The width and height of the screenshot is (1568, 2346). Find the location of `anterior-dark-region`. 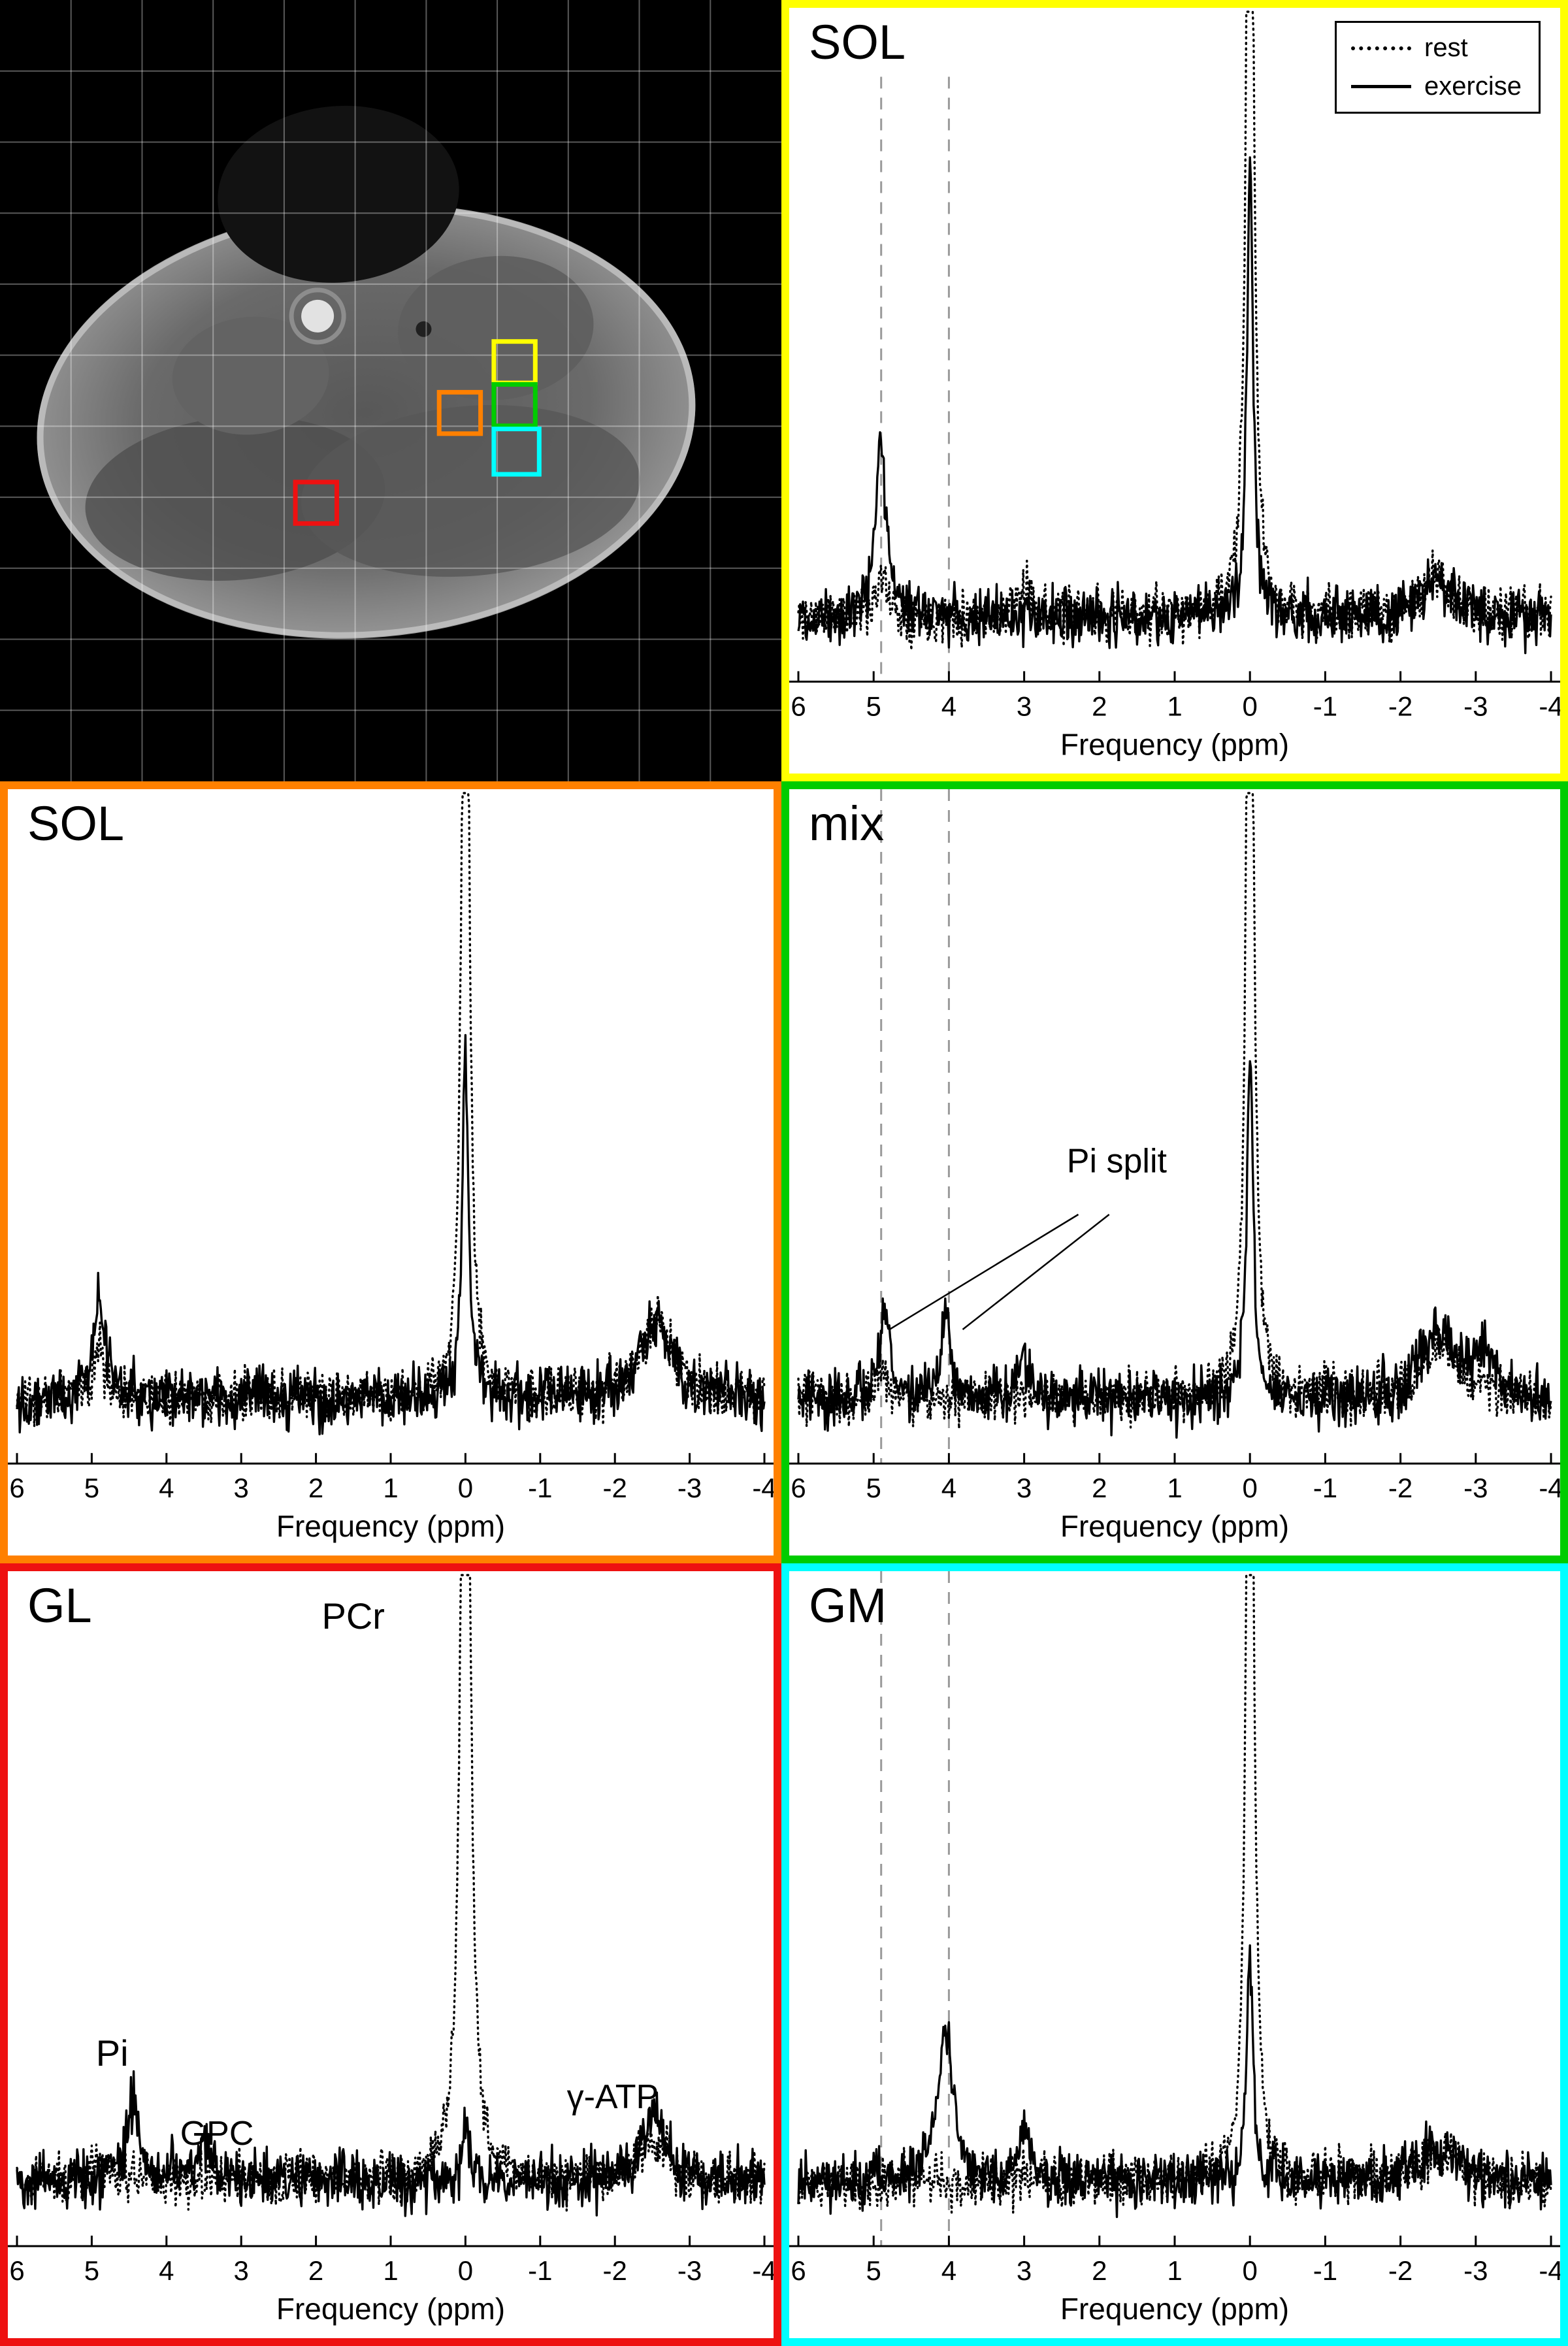

anterior-dark-region is located at coordinates (338, 194).